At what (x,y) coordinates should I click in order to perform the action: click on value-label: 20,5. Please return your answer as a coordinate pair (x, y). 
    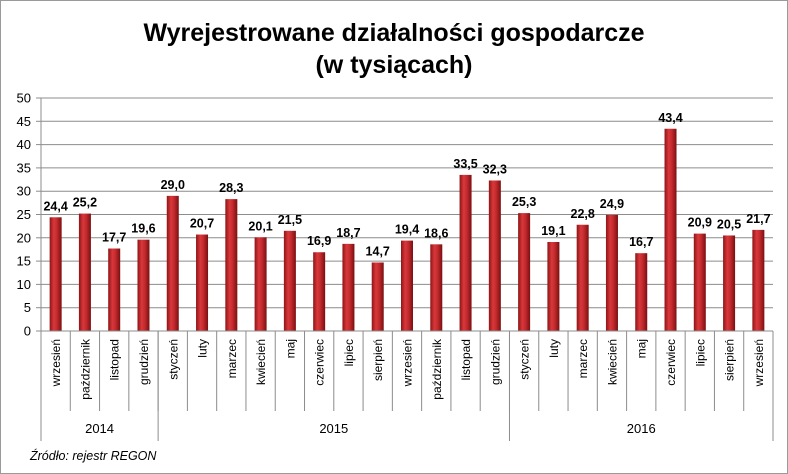
    Looking at the image, I should click on (729, 224).